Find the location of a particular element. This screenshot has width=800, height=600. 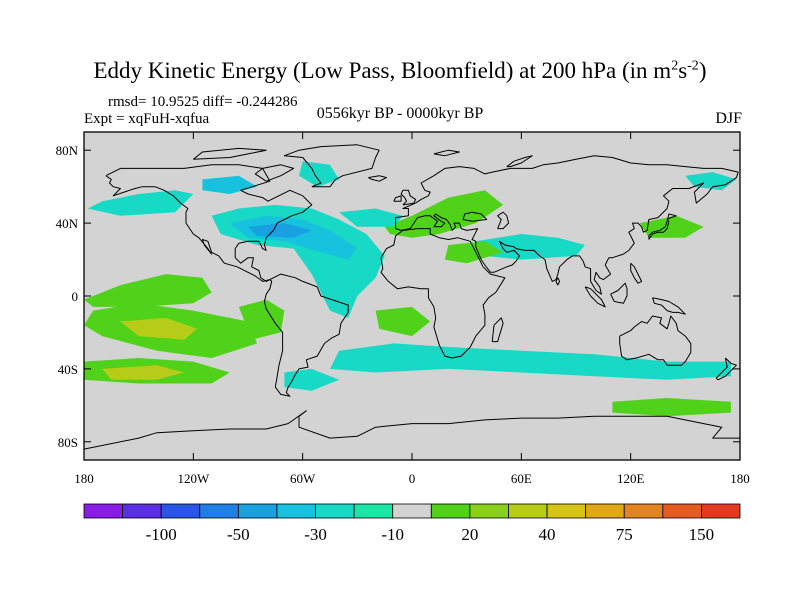

lat-tick-label: 0 is located at coordinates (75, 296).